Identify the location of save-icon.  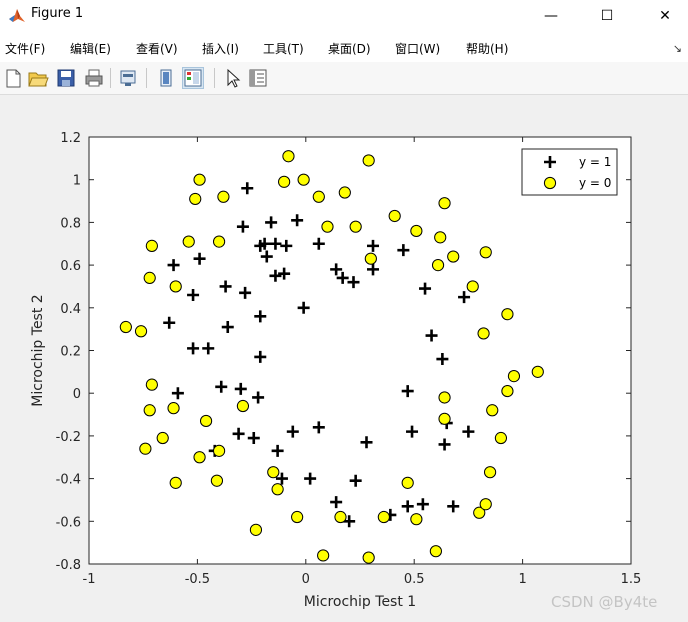
(66, 78).